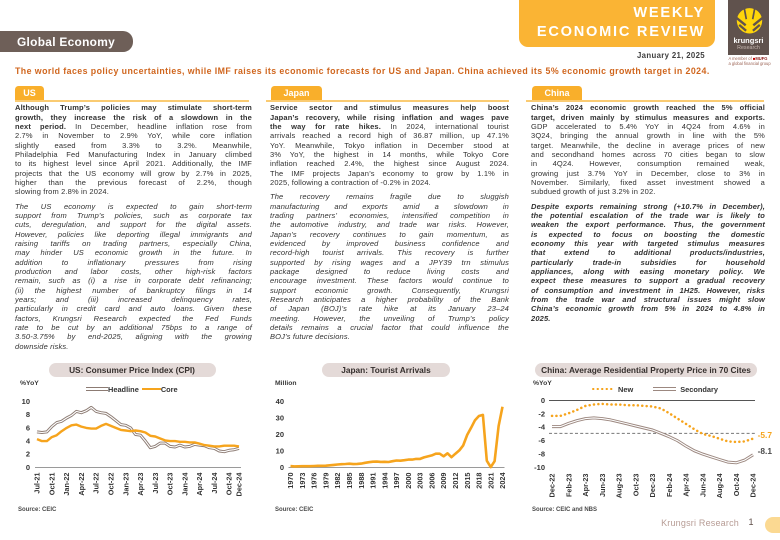 This screenshot has width=780, height=540. I want to click on svg-text: Jul-22, so click(96, 483).